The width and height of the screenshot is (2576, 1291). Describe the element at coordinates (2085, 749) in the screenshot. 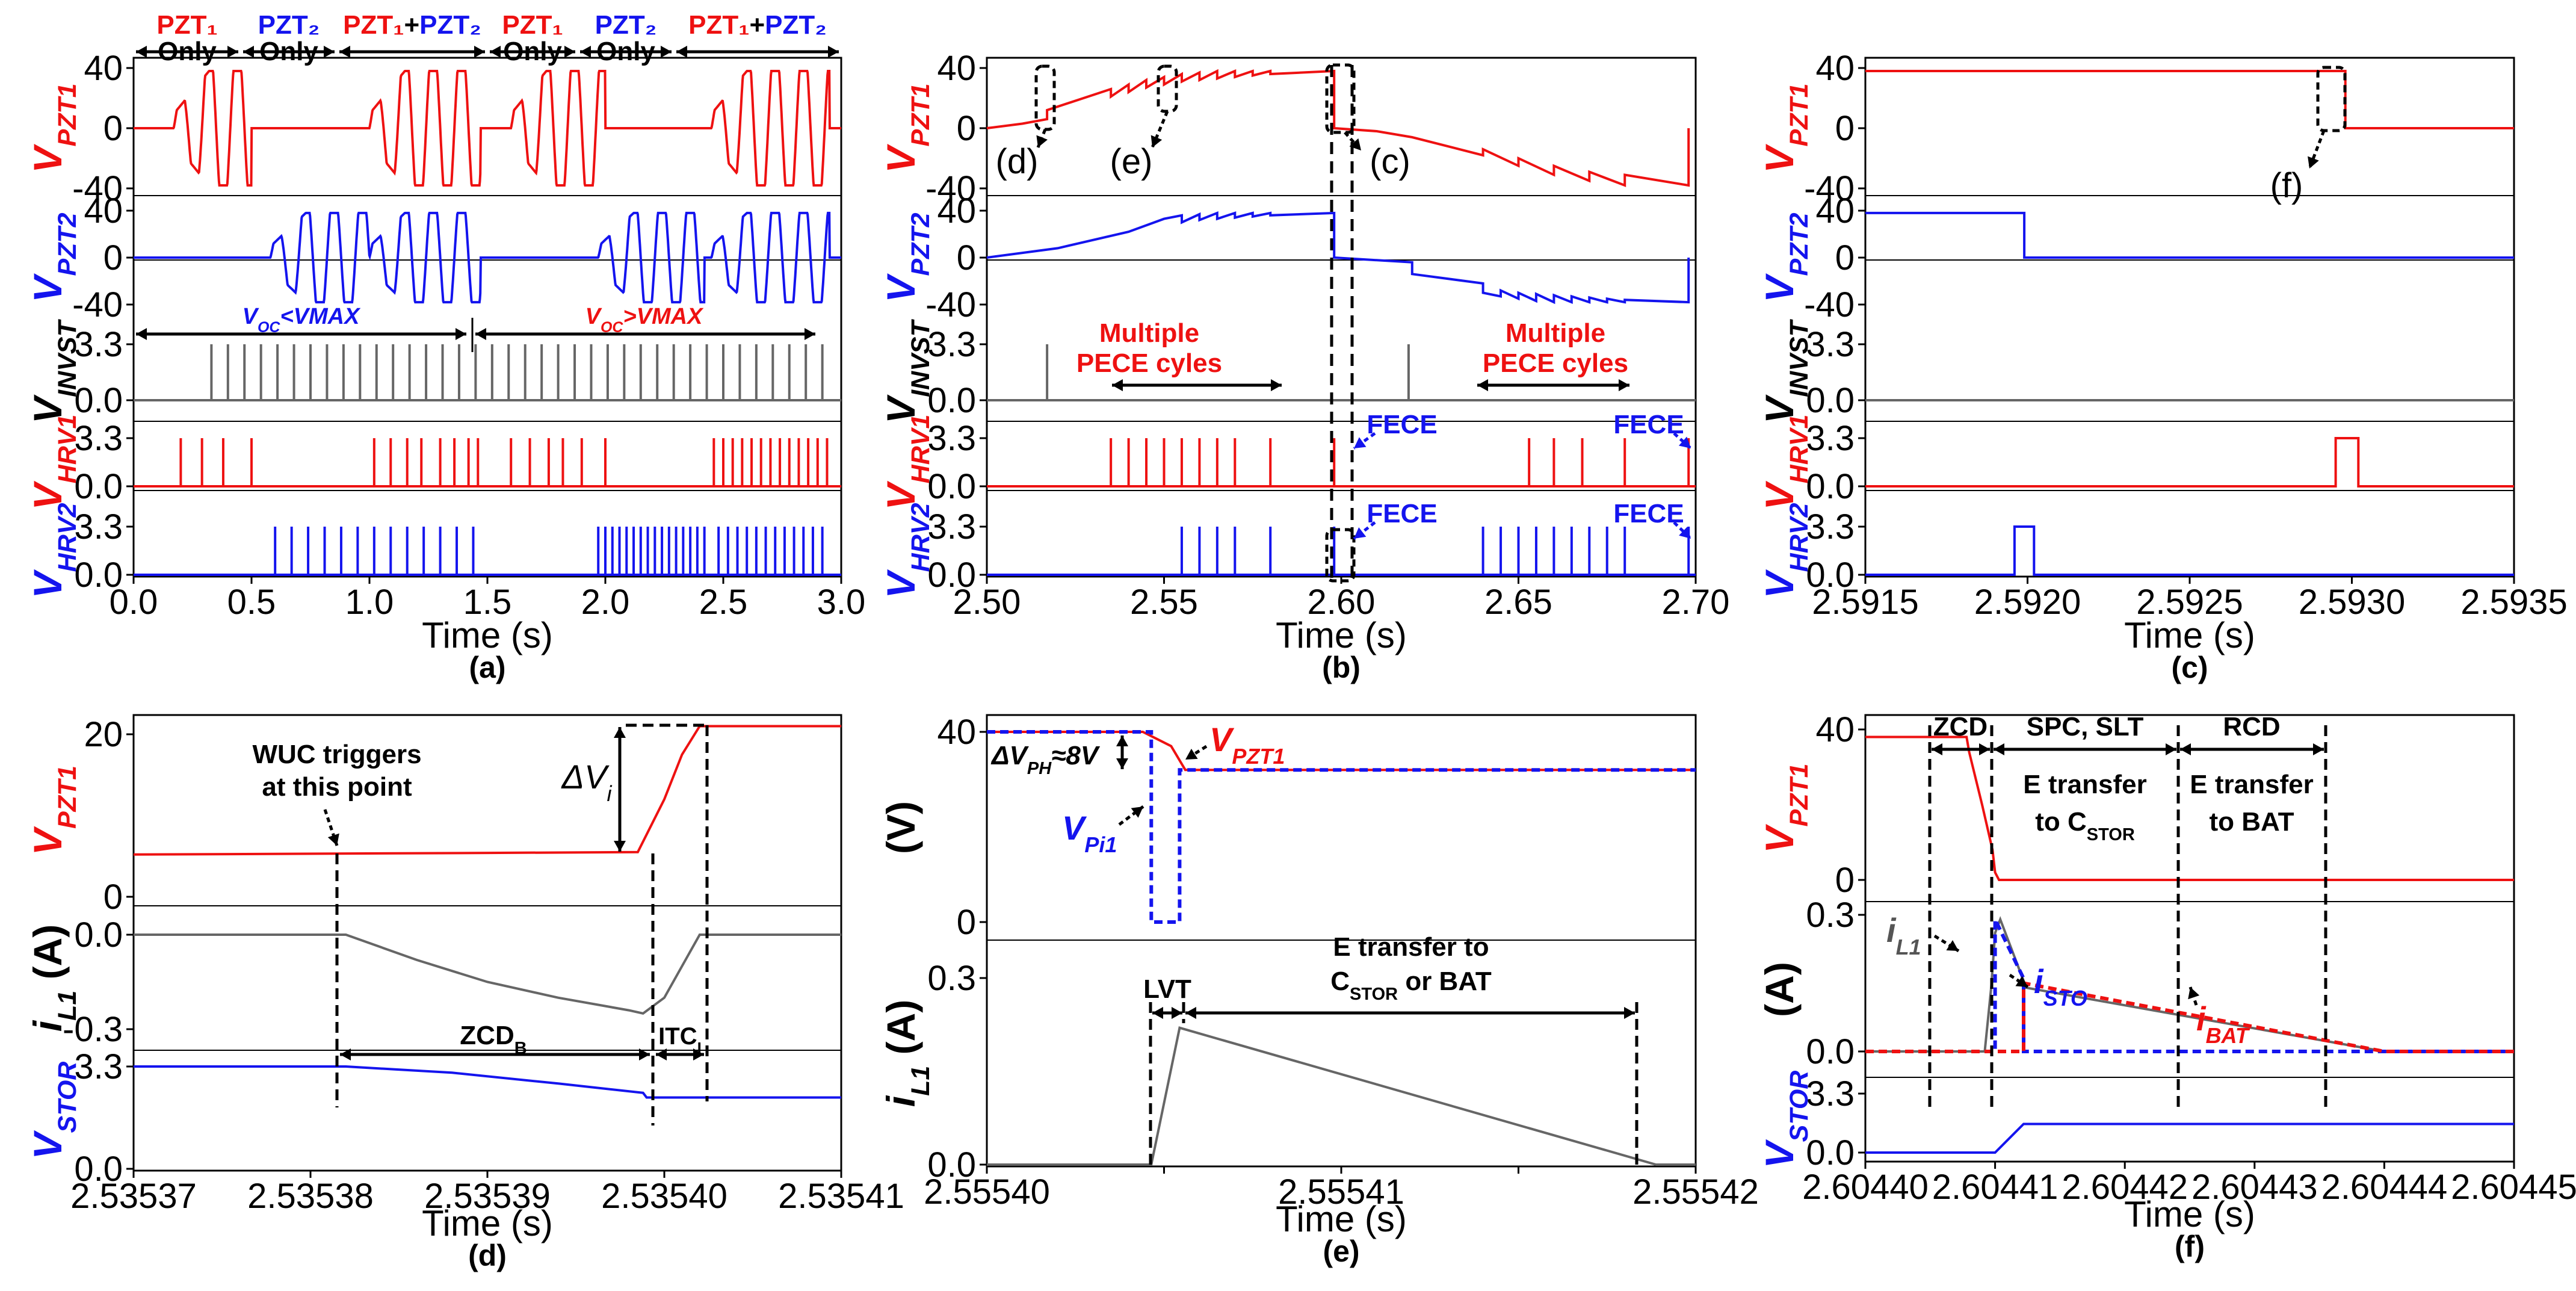

I see `spc-arrow` at that location.